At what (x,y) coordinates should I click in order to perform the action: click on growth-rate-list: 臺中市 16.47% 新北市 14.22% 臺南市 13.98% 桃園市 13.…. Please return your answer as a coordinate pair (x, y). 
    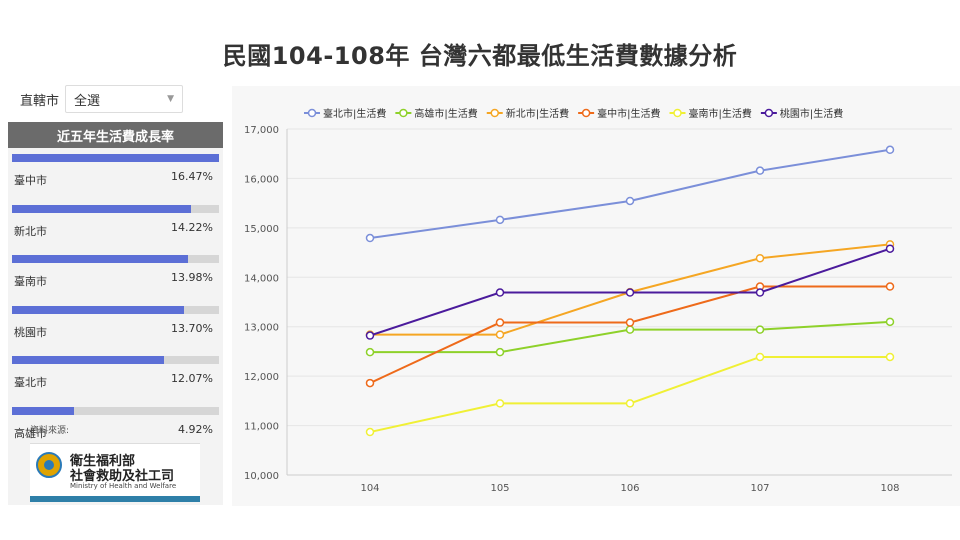
    Looking at the image, I should click on (115, 301).